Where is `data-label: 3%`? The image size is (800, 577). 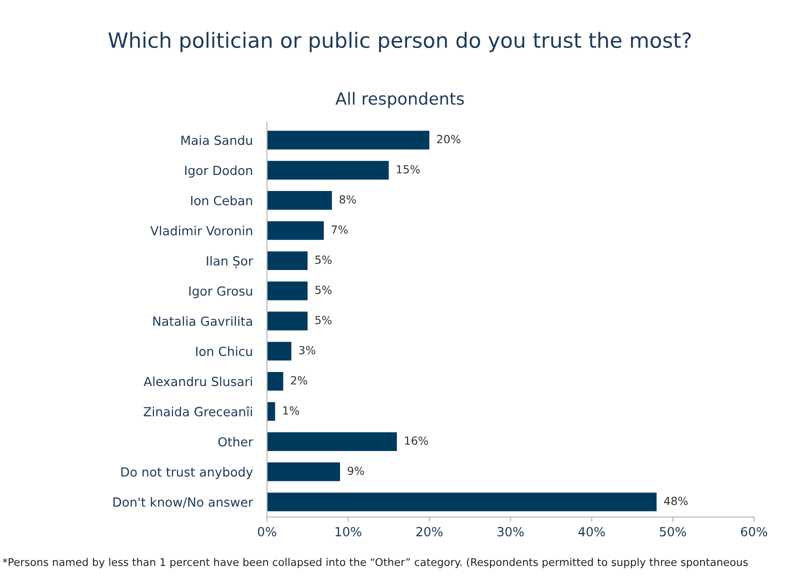
data-label: 3% is located at coordinates (307, 350).